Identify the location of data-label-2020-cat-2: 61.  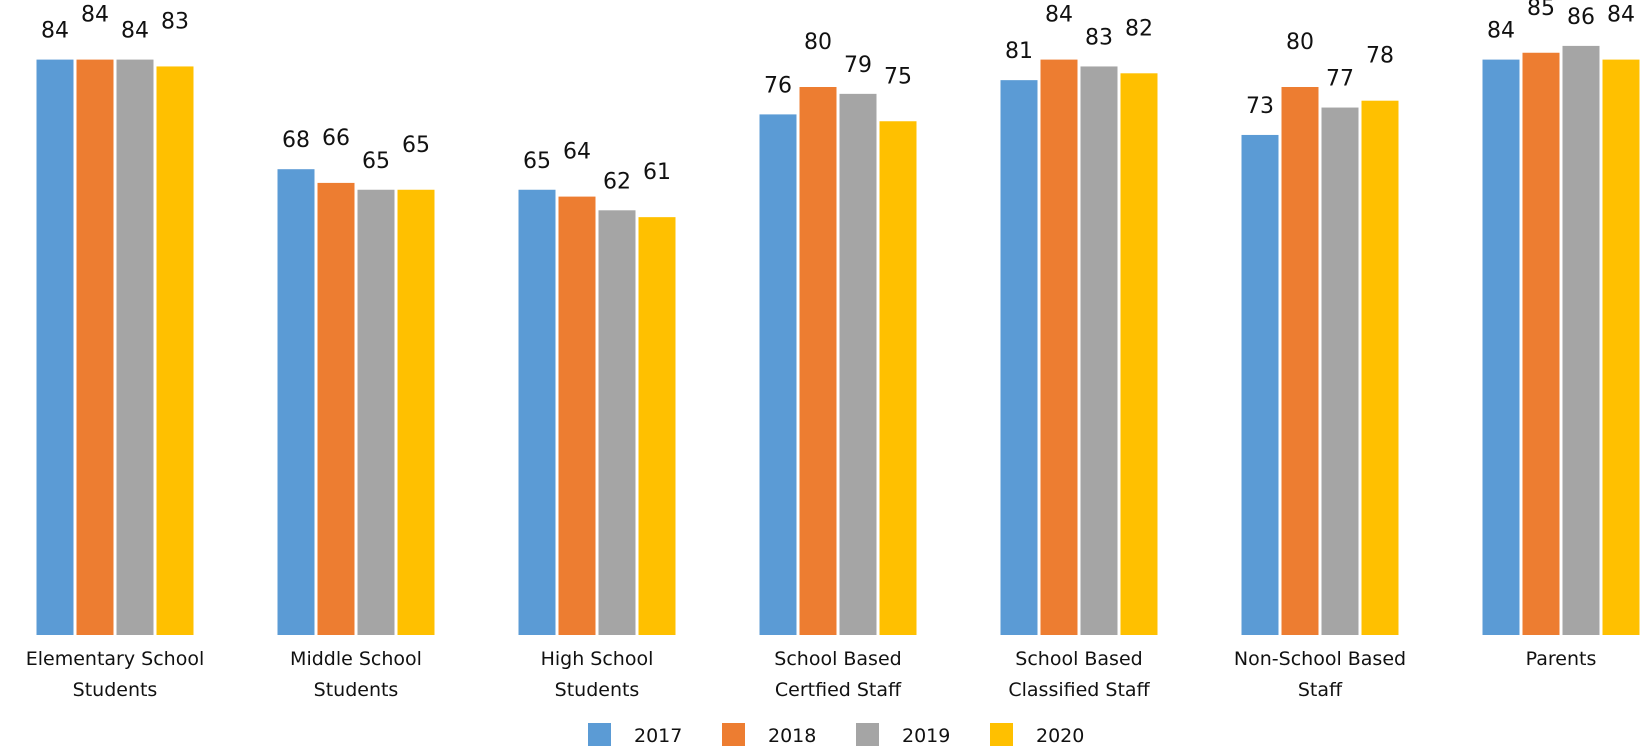
(657, 172).